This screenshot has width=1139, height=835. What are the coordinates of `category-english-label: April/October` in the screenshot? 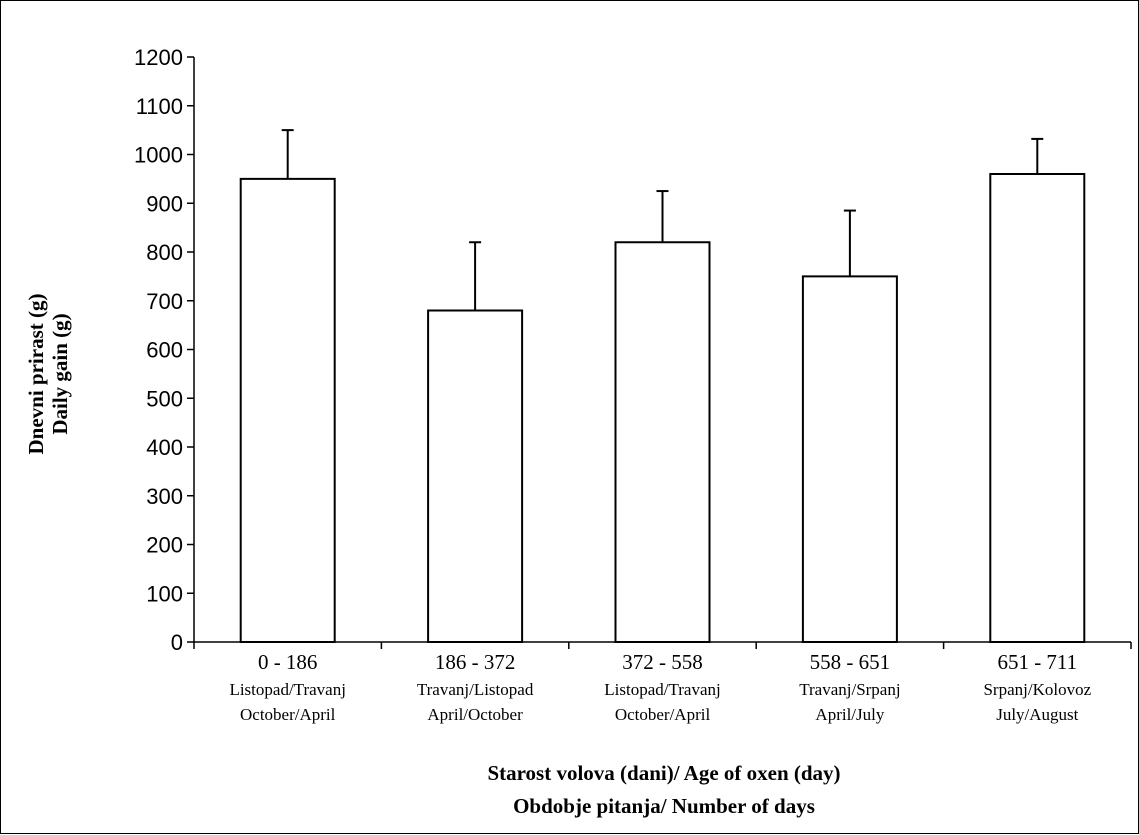 It's located at (475, 714).